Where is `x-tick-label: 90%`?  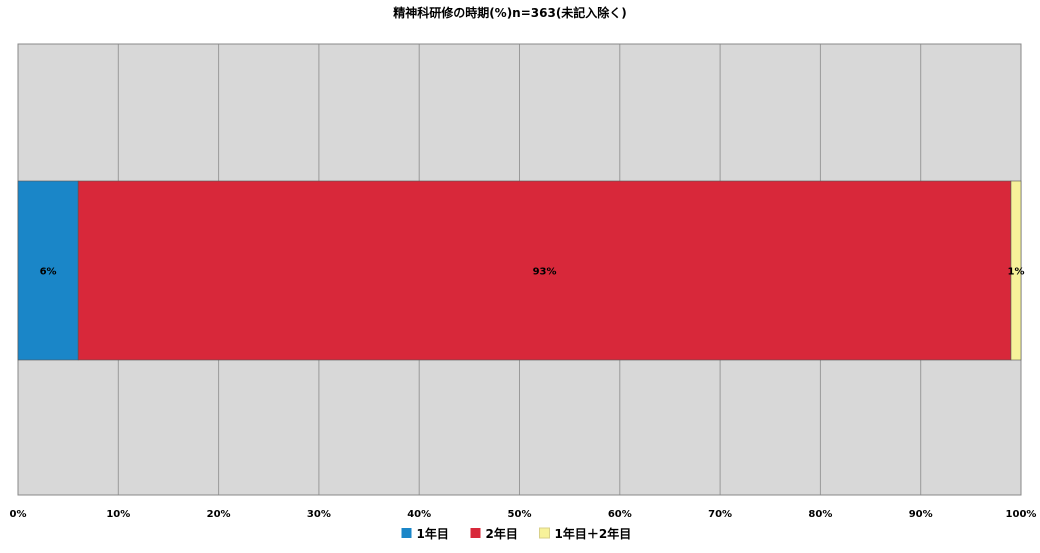 x-tick-label: 90% is located at coordinates (921, 514).